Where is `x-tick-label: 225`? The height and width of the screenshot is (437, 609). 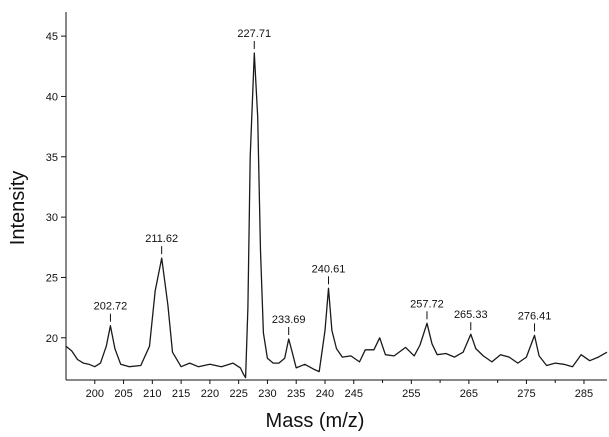 x-tick-label: 225 is located at coordinates (238, 394).